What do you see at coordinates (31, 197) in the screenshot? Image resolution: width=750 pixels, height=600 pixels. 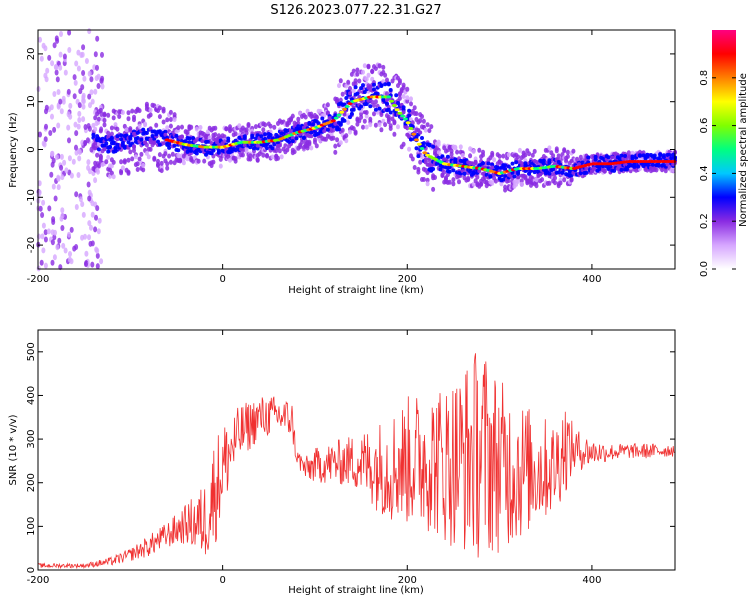 I see `spectrogram-y-tick-label: -10` at bounding box center [31, 197].